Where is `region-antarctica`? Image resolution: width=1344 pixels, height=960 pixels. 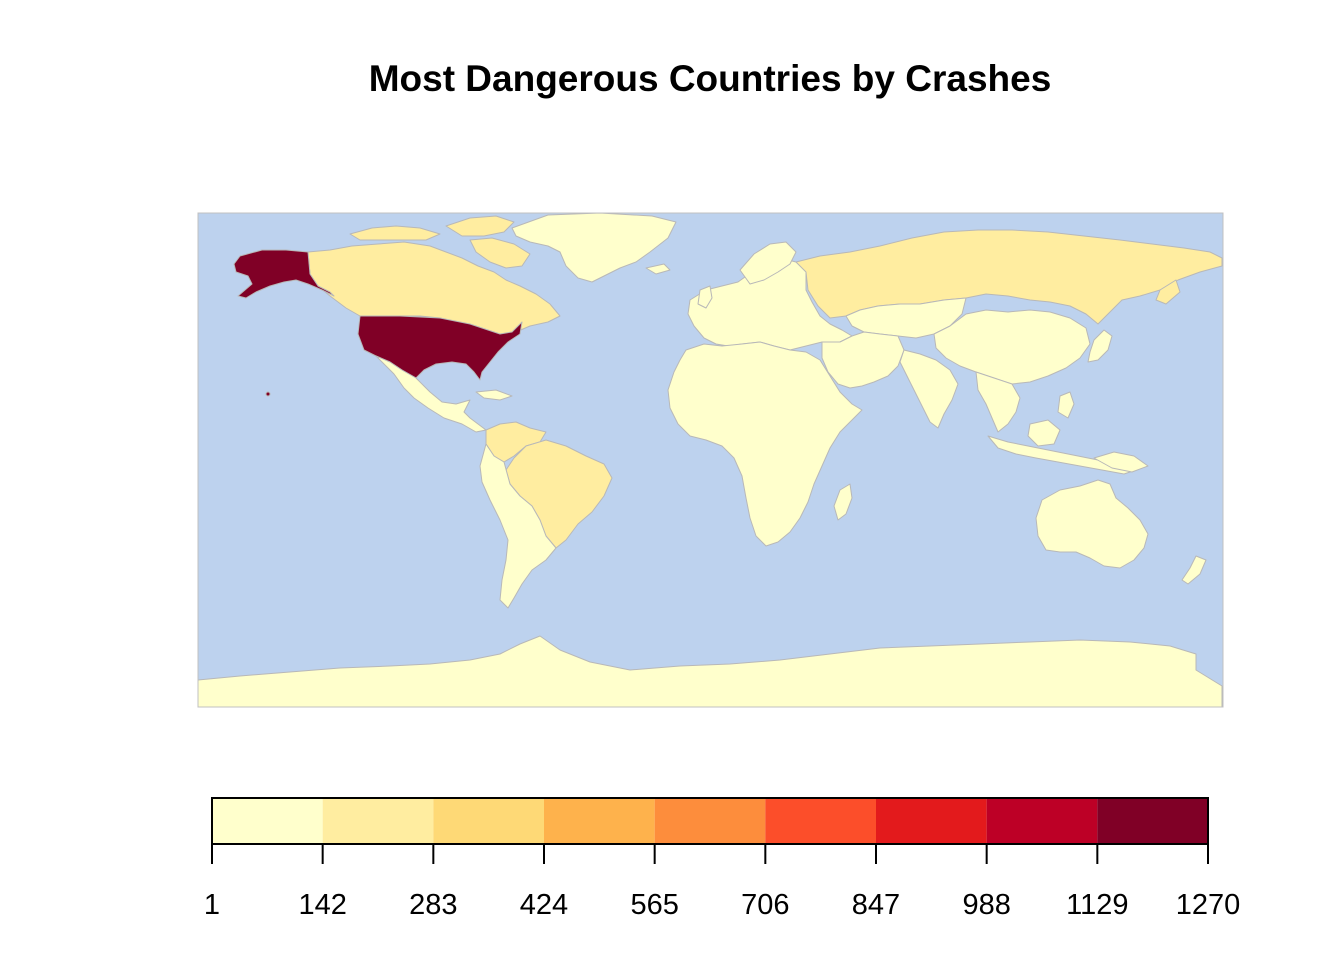
region-antarctica is located at coordinates (710, 671).